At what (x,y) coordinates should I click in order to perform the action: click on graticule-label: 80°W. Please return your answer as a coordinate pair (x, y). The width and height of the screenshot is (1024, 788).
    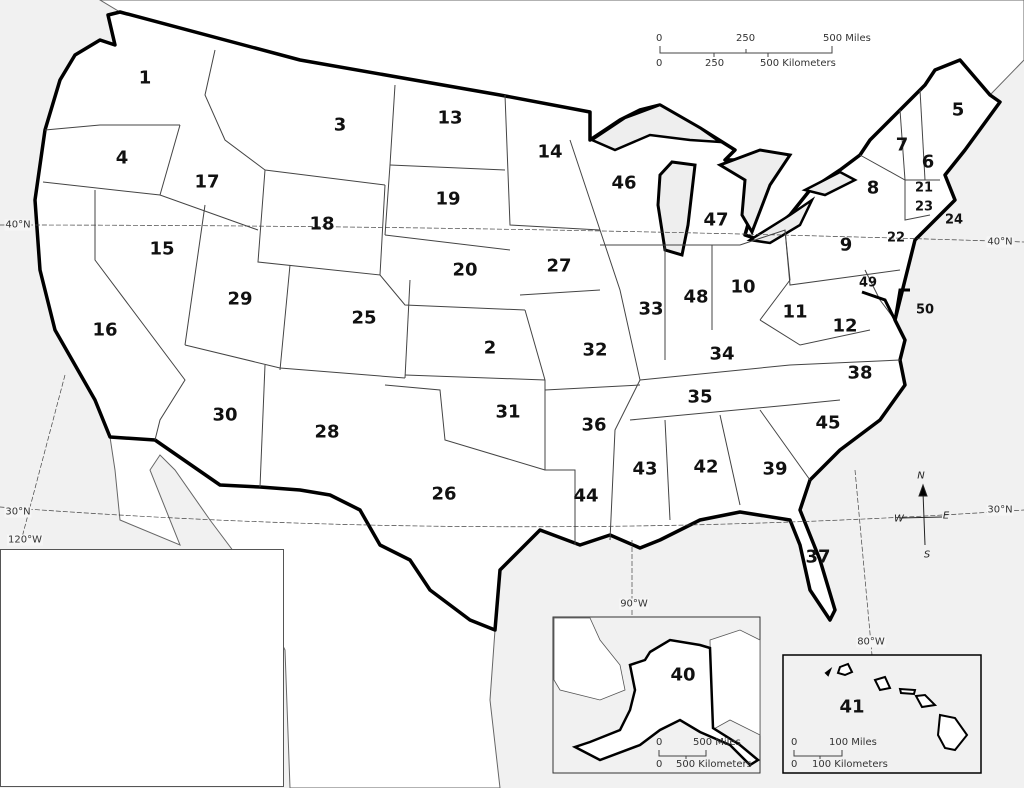
    Looking at the image, I should click on (871, 642).